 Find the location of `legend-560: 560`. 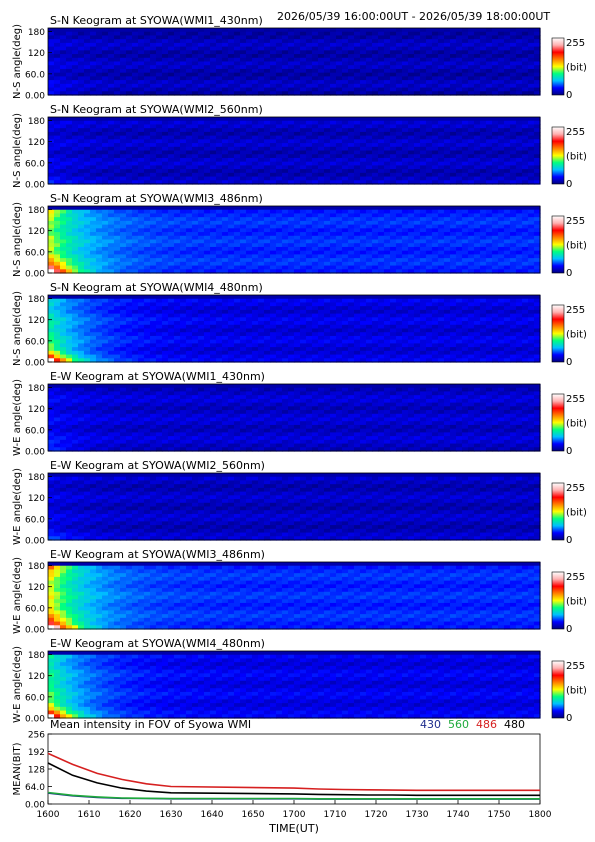

legend-560: 560 is located at coordinates (458, 724).